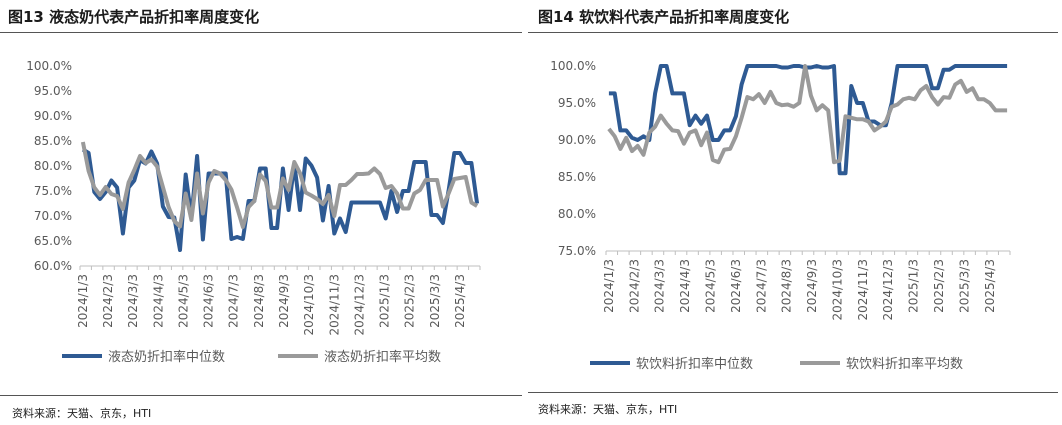 The height and width of the screenshot is (425, 1062). Describe the element at coordinates (793, 32) in the screenshot. I see `figure-14-title-rule` at that location.